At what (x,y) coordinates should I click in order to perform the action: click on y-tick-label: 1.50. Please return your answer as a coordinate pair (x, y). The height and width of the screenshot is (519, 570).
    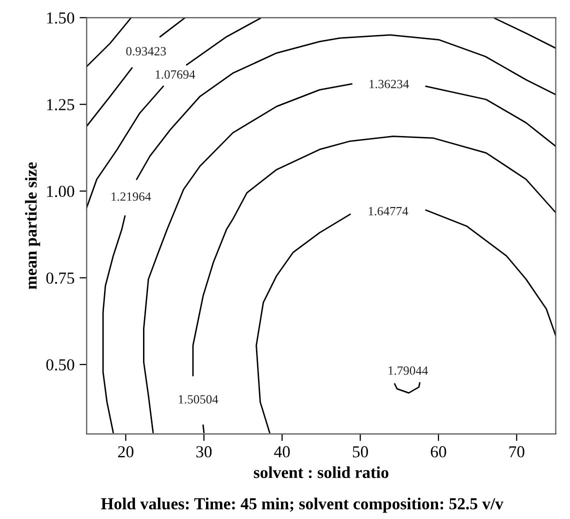
    Looking at the image, I should click on (60, 18).